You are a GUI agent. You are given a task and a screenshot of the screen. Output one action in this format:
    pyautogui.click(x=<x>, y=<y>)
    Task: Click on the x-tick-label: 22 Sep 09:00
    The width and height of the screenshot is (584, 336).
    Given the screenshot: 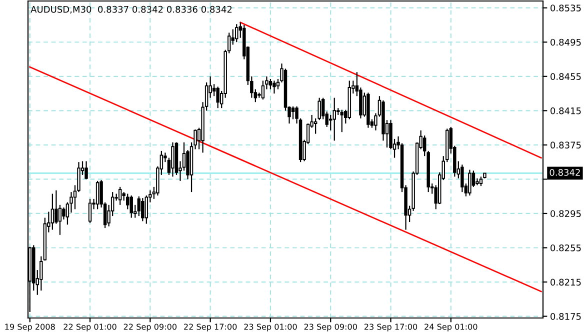 What is the action you would take?
    pyautogui.click(x=150, y=328)
    